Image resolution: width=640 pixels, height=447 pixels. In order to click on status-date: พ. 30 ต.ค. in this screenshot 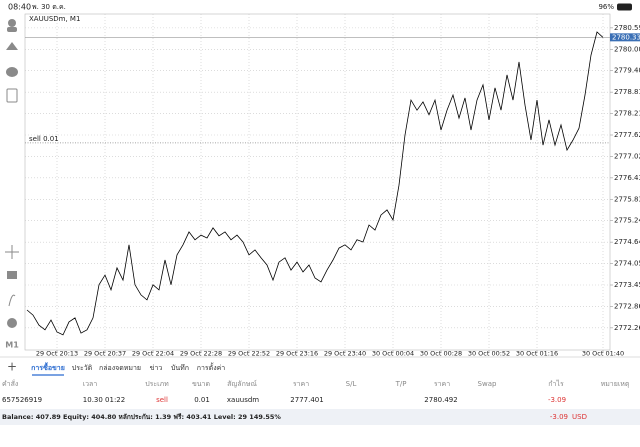, I will do `click(49, 7)`.